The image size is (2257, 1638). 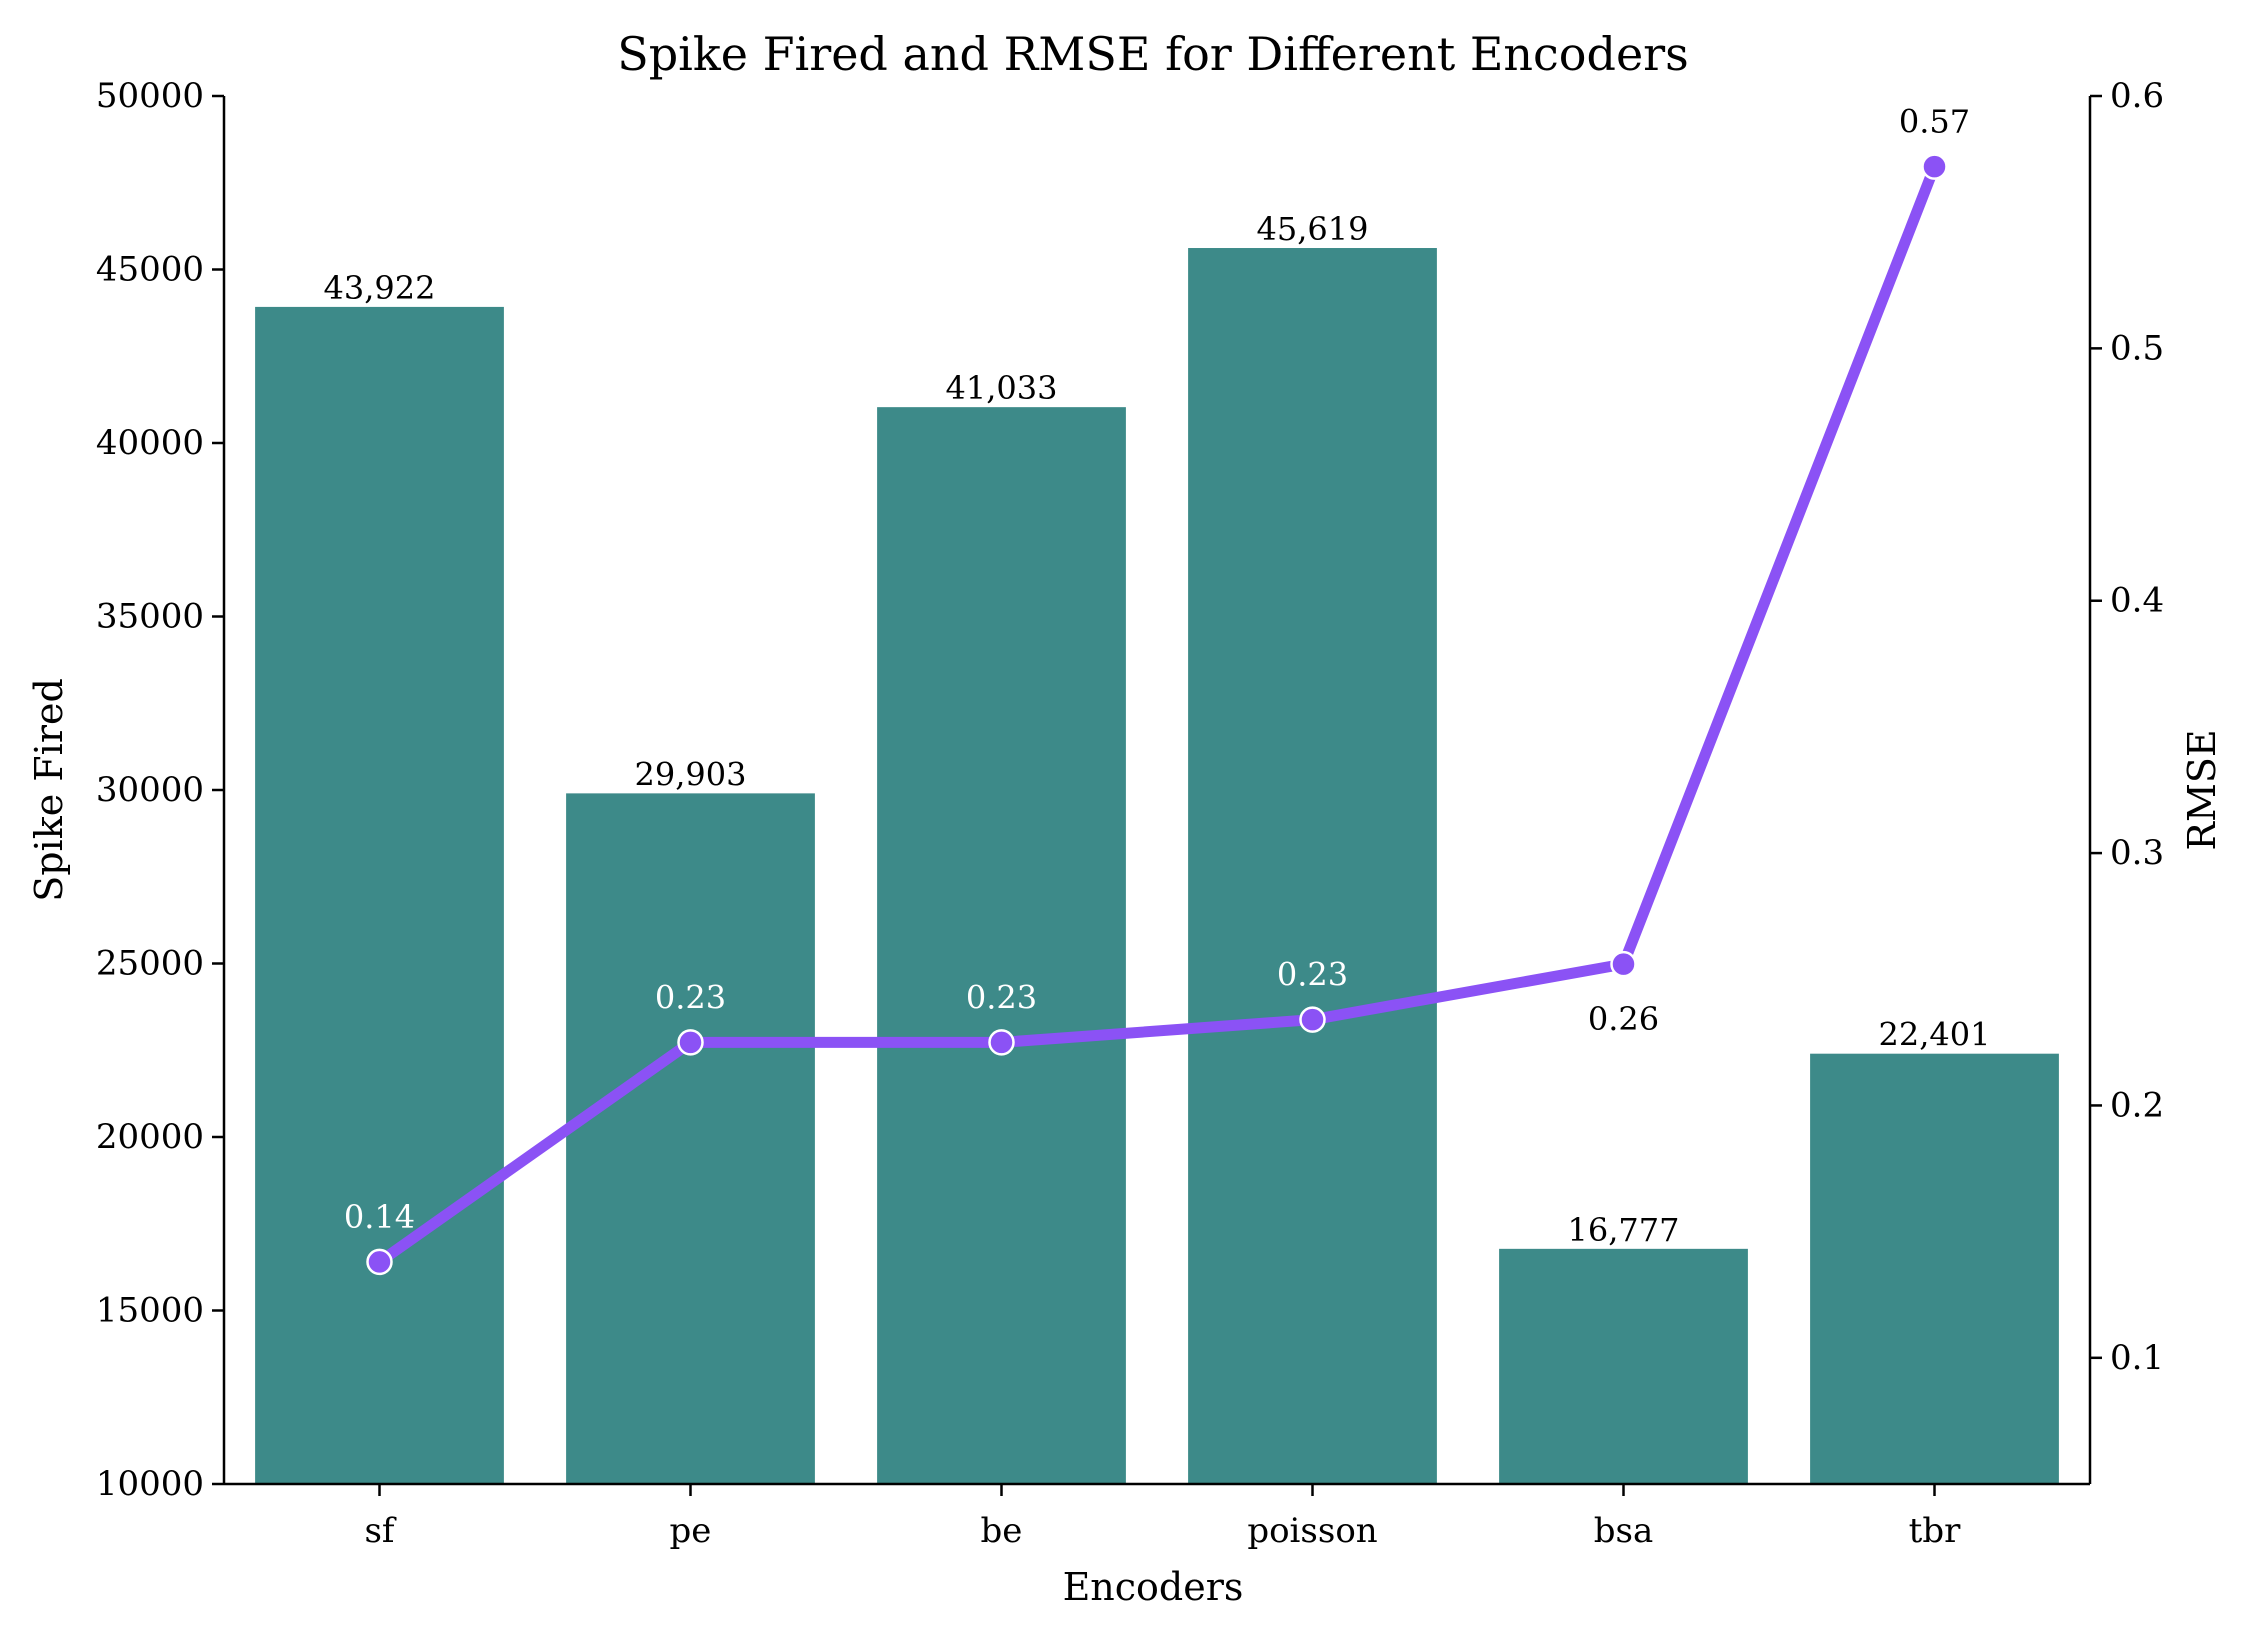 I want to click on x-tick-label: tbr, so click(x=1935, y=1531).